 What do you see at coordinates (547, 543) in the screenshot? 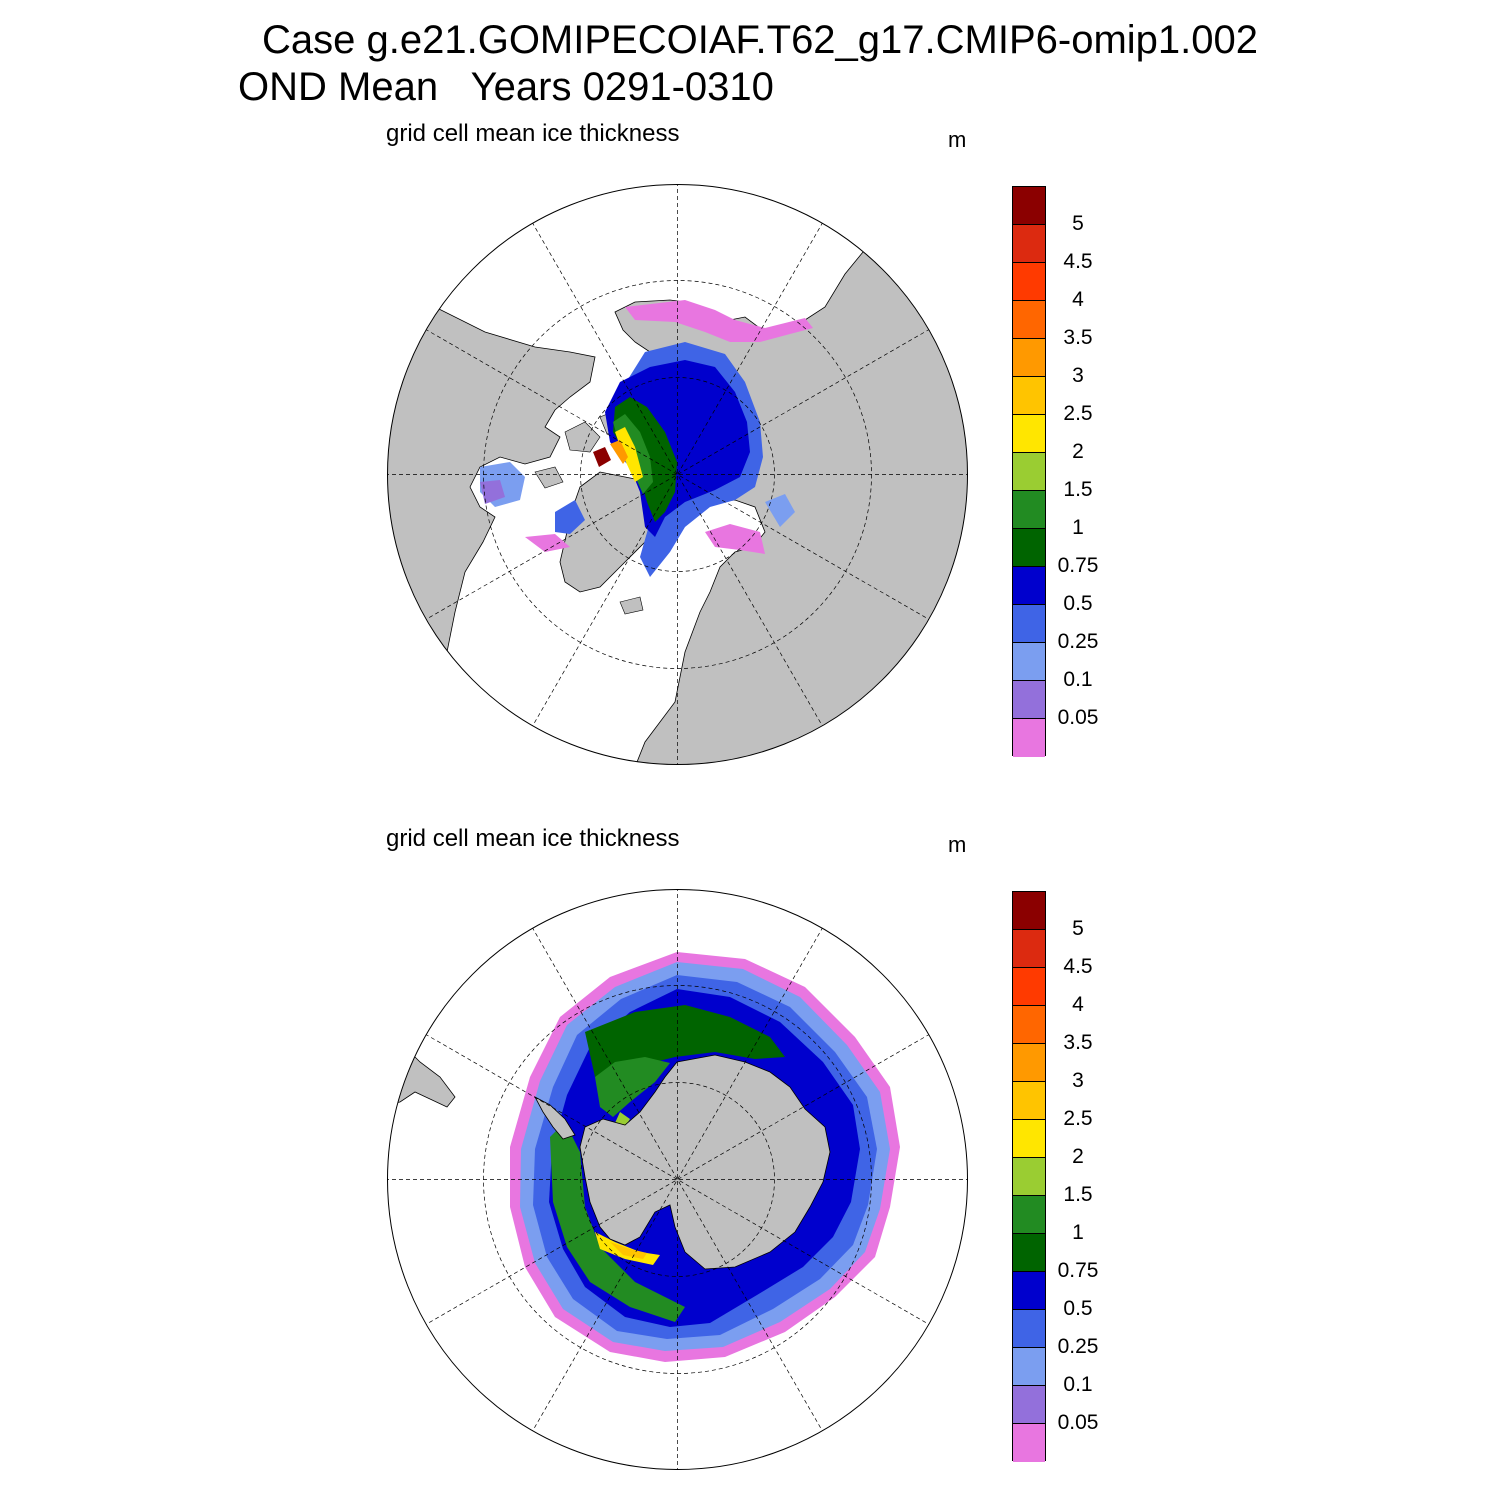
I see `north-ice-labrador` at bounding box center [547, 543].